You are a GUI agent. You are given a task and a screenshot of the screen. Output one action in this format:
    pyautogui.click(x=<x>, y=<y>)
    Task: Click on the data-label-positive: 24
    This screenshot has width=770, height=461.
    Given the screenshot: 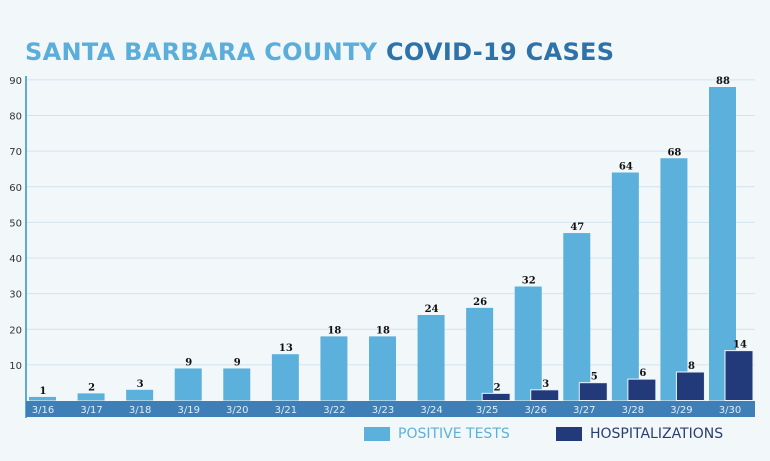 What is the action you would take?
    pyautogui.click(x=432, y=309)
    